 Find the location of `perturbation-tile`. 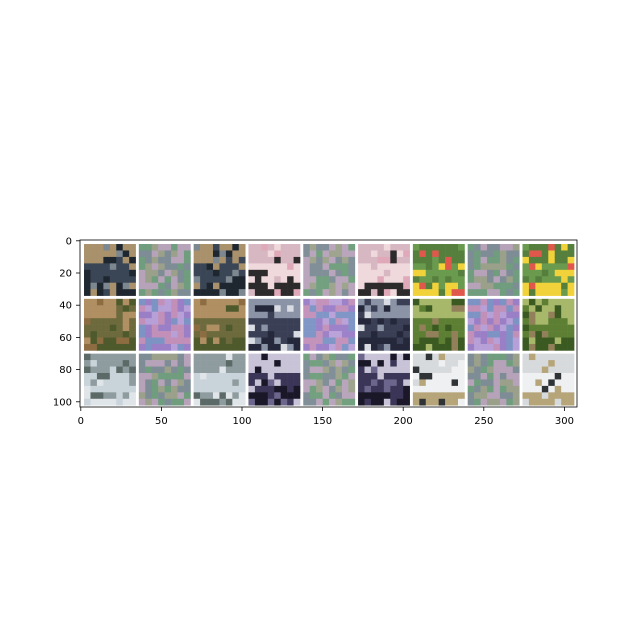

perturbation-tile is located at coordinates (329, 379).